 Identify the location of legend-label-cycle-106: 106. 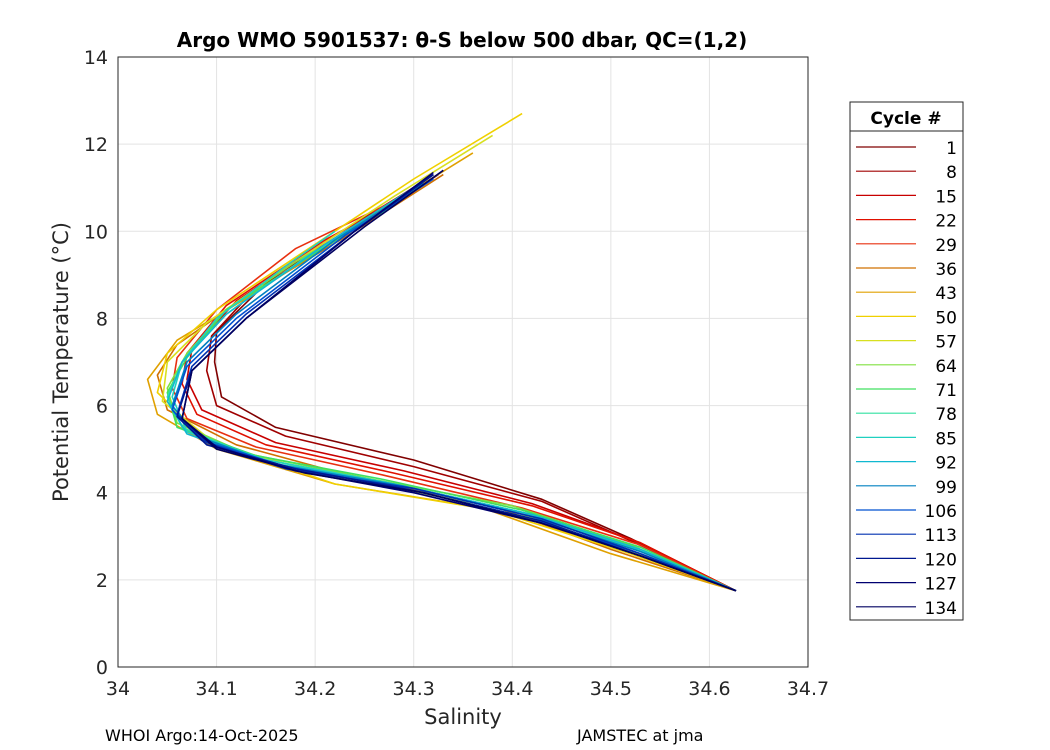
(941, 512).